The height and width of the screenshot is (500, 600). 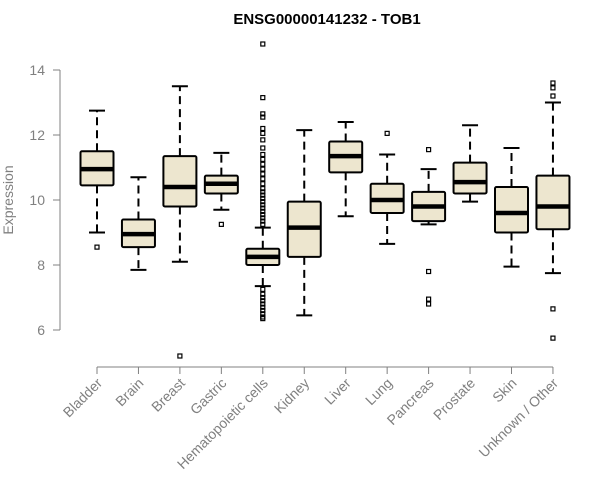 I want to click on y-tick-label: 8, so click(x=41, y=265).